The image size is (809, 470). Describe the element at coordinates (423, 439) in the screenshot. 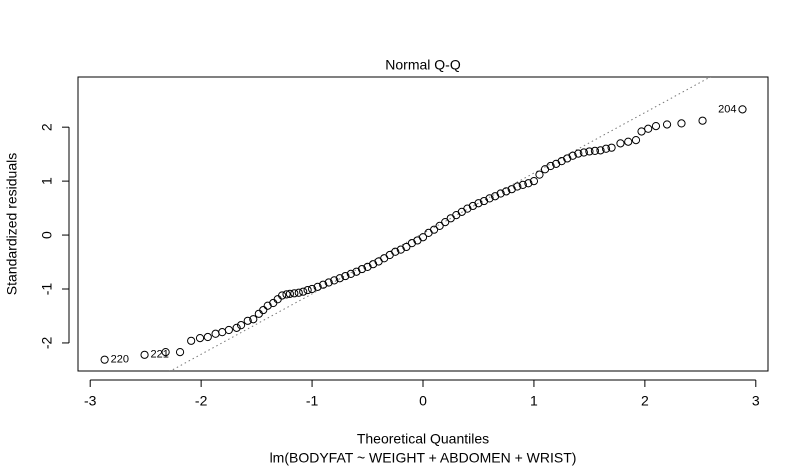

I see `x-axis-label: Theoretical Quantiles` at that location.